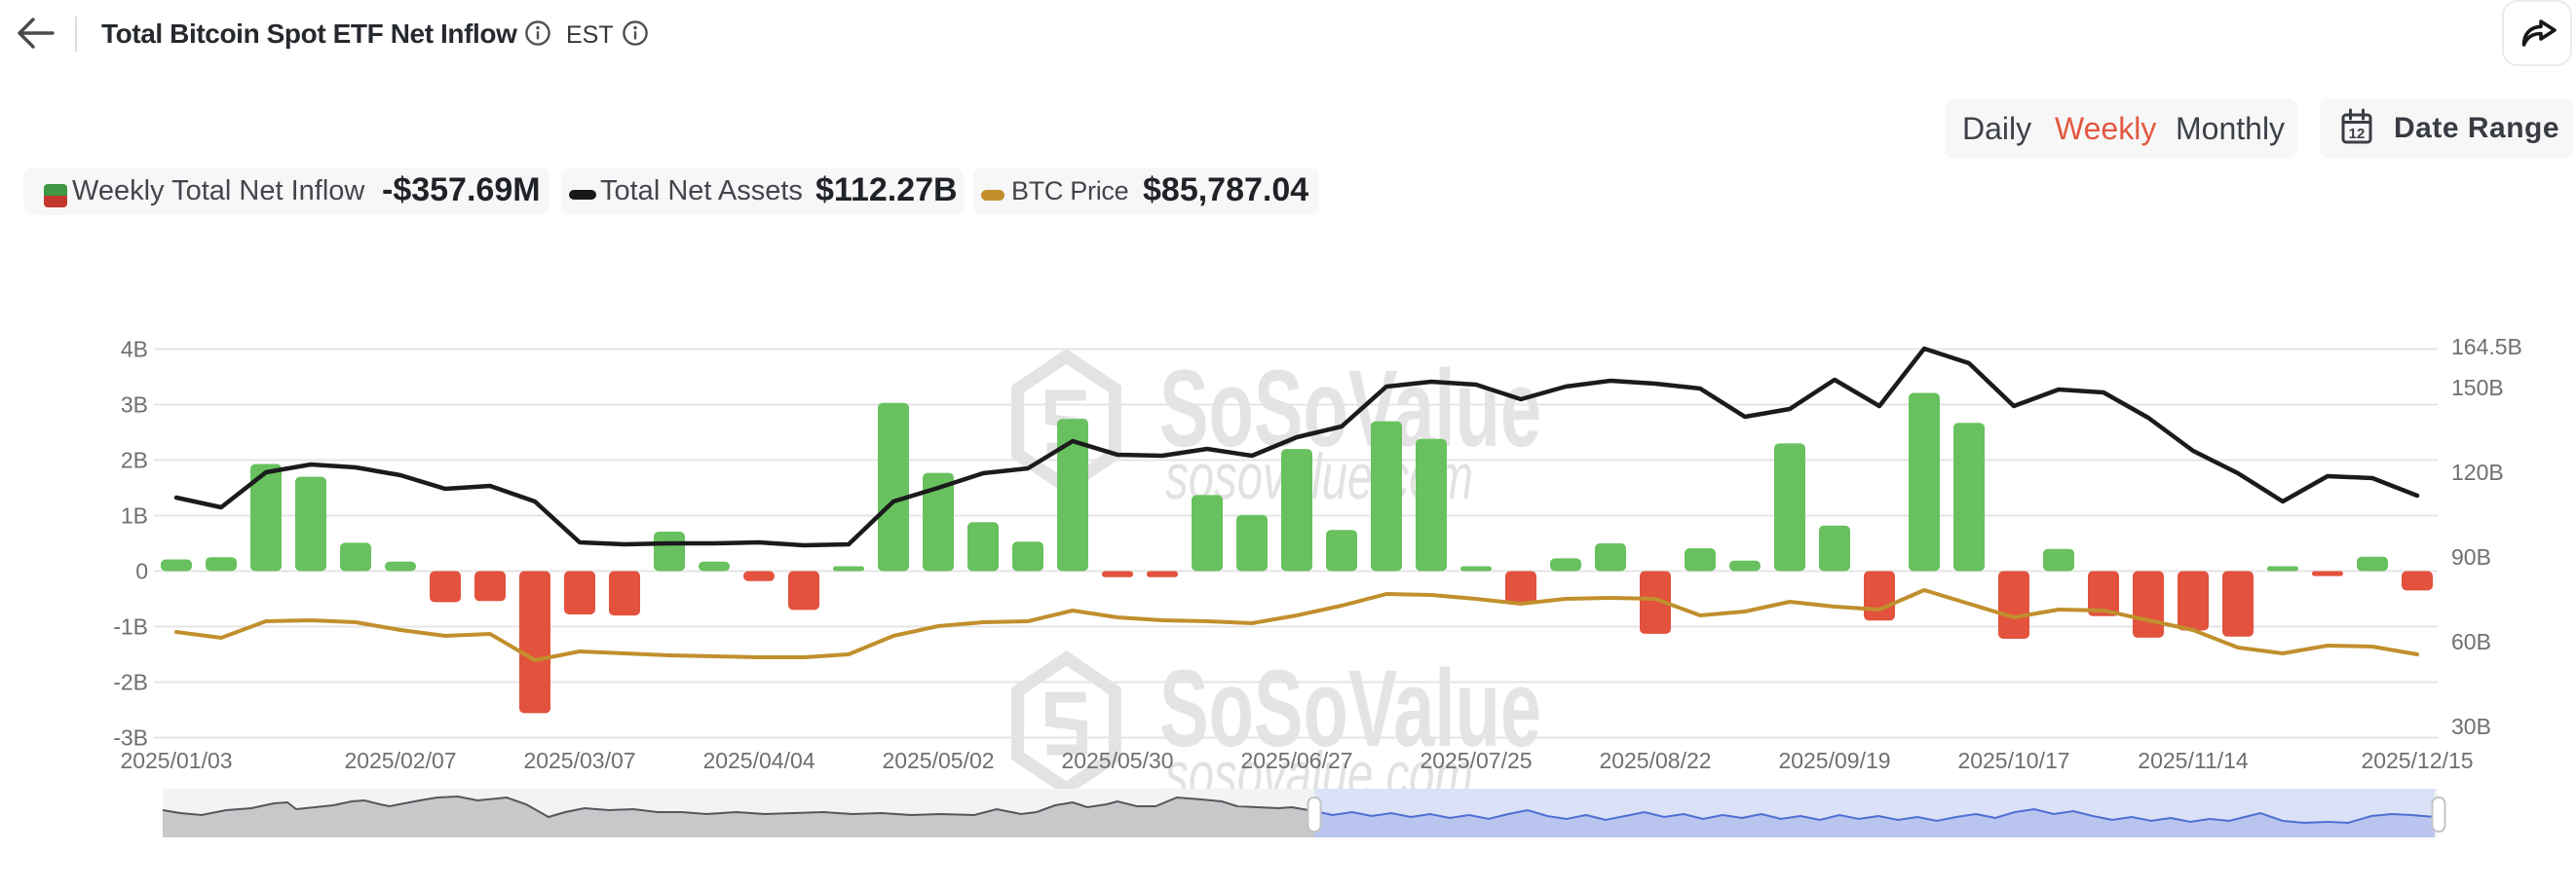 The height and width of the screenshot is (890, 2576). What do you see at coordinates (2486, 346) in the screenshot?
I see `svg-text: 164.5B` at bounding box center [2486, 346].